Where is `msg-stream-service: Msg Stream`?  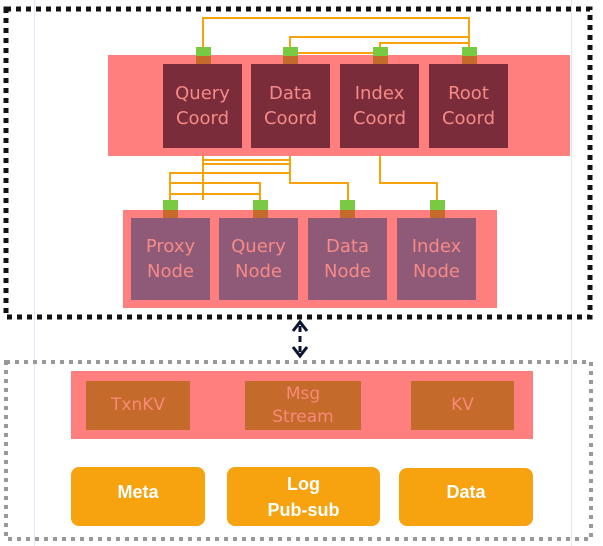 msg-stream-service: Msg Stream is located at coordinates (303, 405).